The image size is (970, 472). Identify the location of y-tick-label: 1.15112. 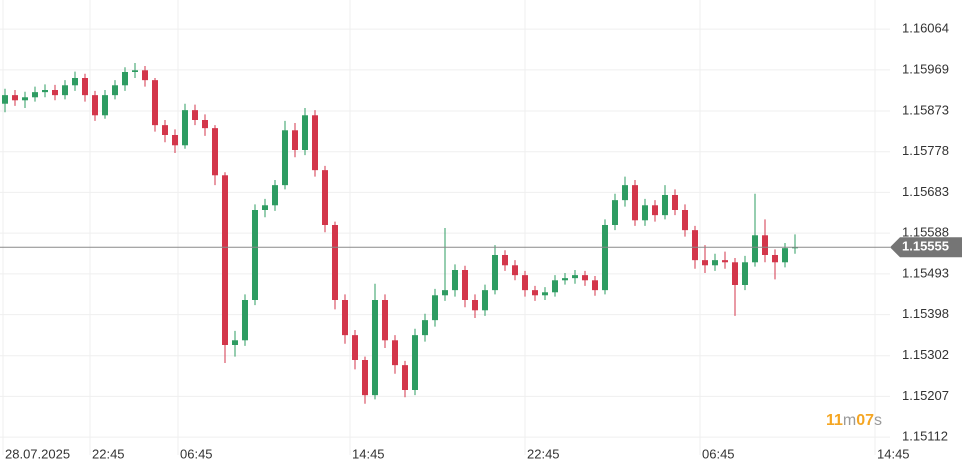
(925, 436).